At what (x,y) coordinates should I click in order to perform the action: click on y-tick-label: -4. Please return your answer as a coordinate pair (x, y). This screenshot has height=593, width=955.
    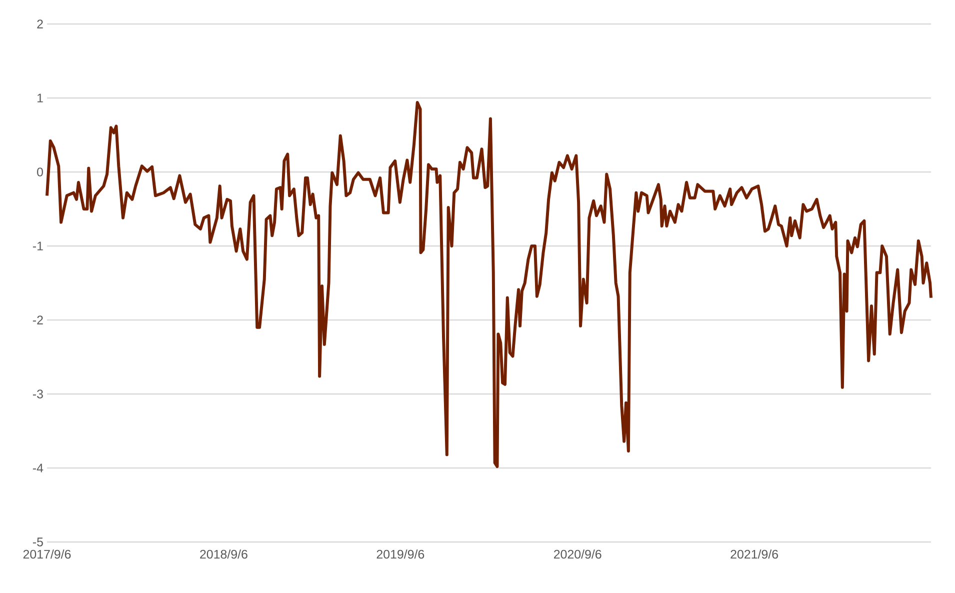
    Looking at the image, I should click on (38, 468).